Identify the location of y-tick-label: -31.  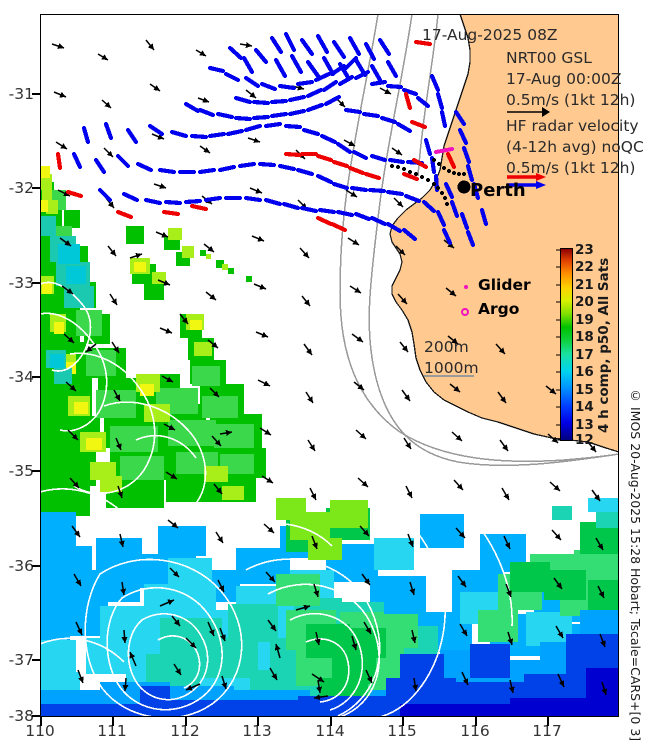
(21, 94).